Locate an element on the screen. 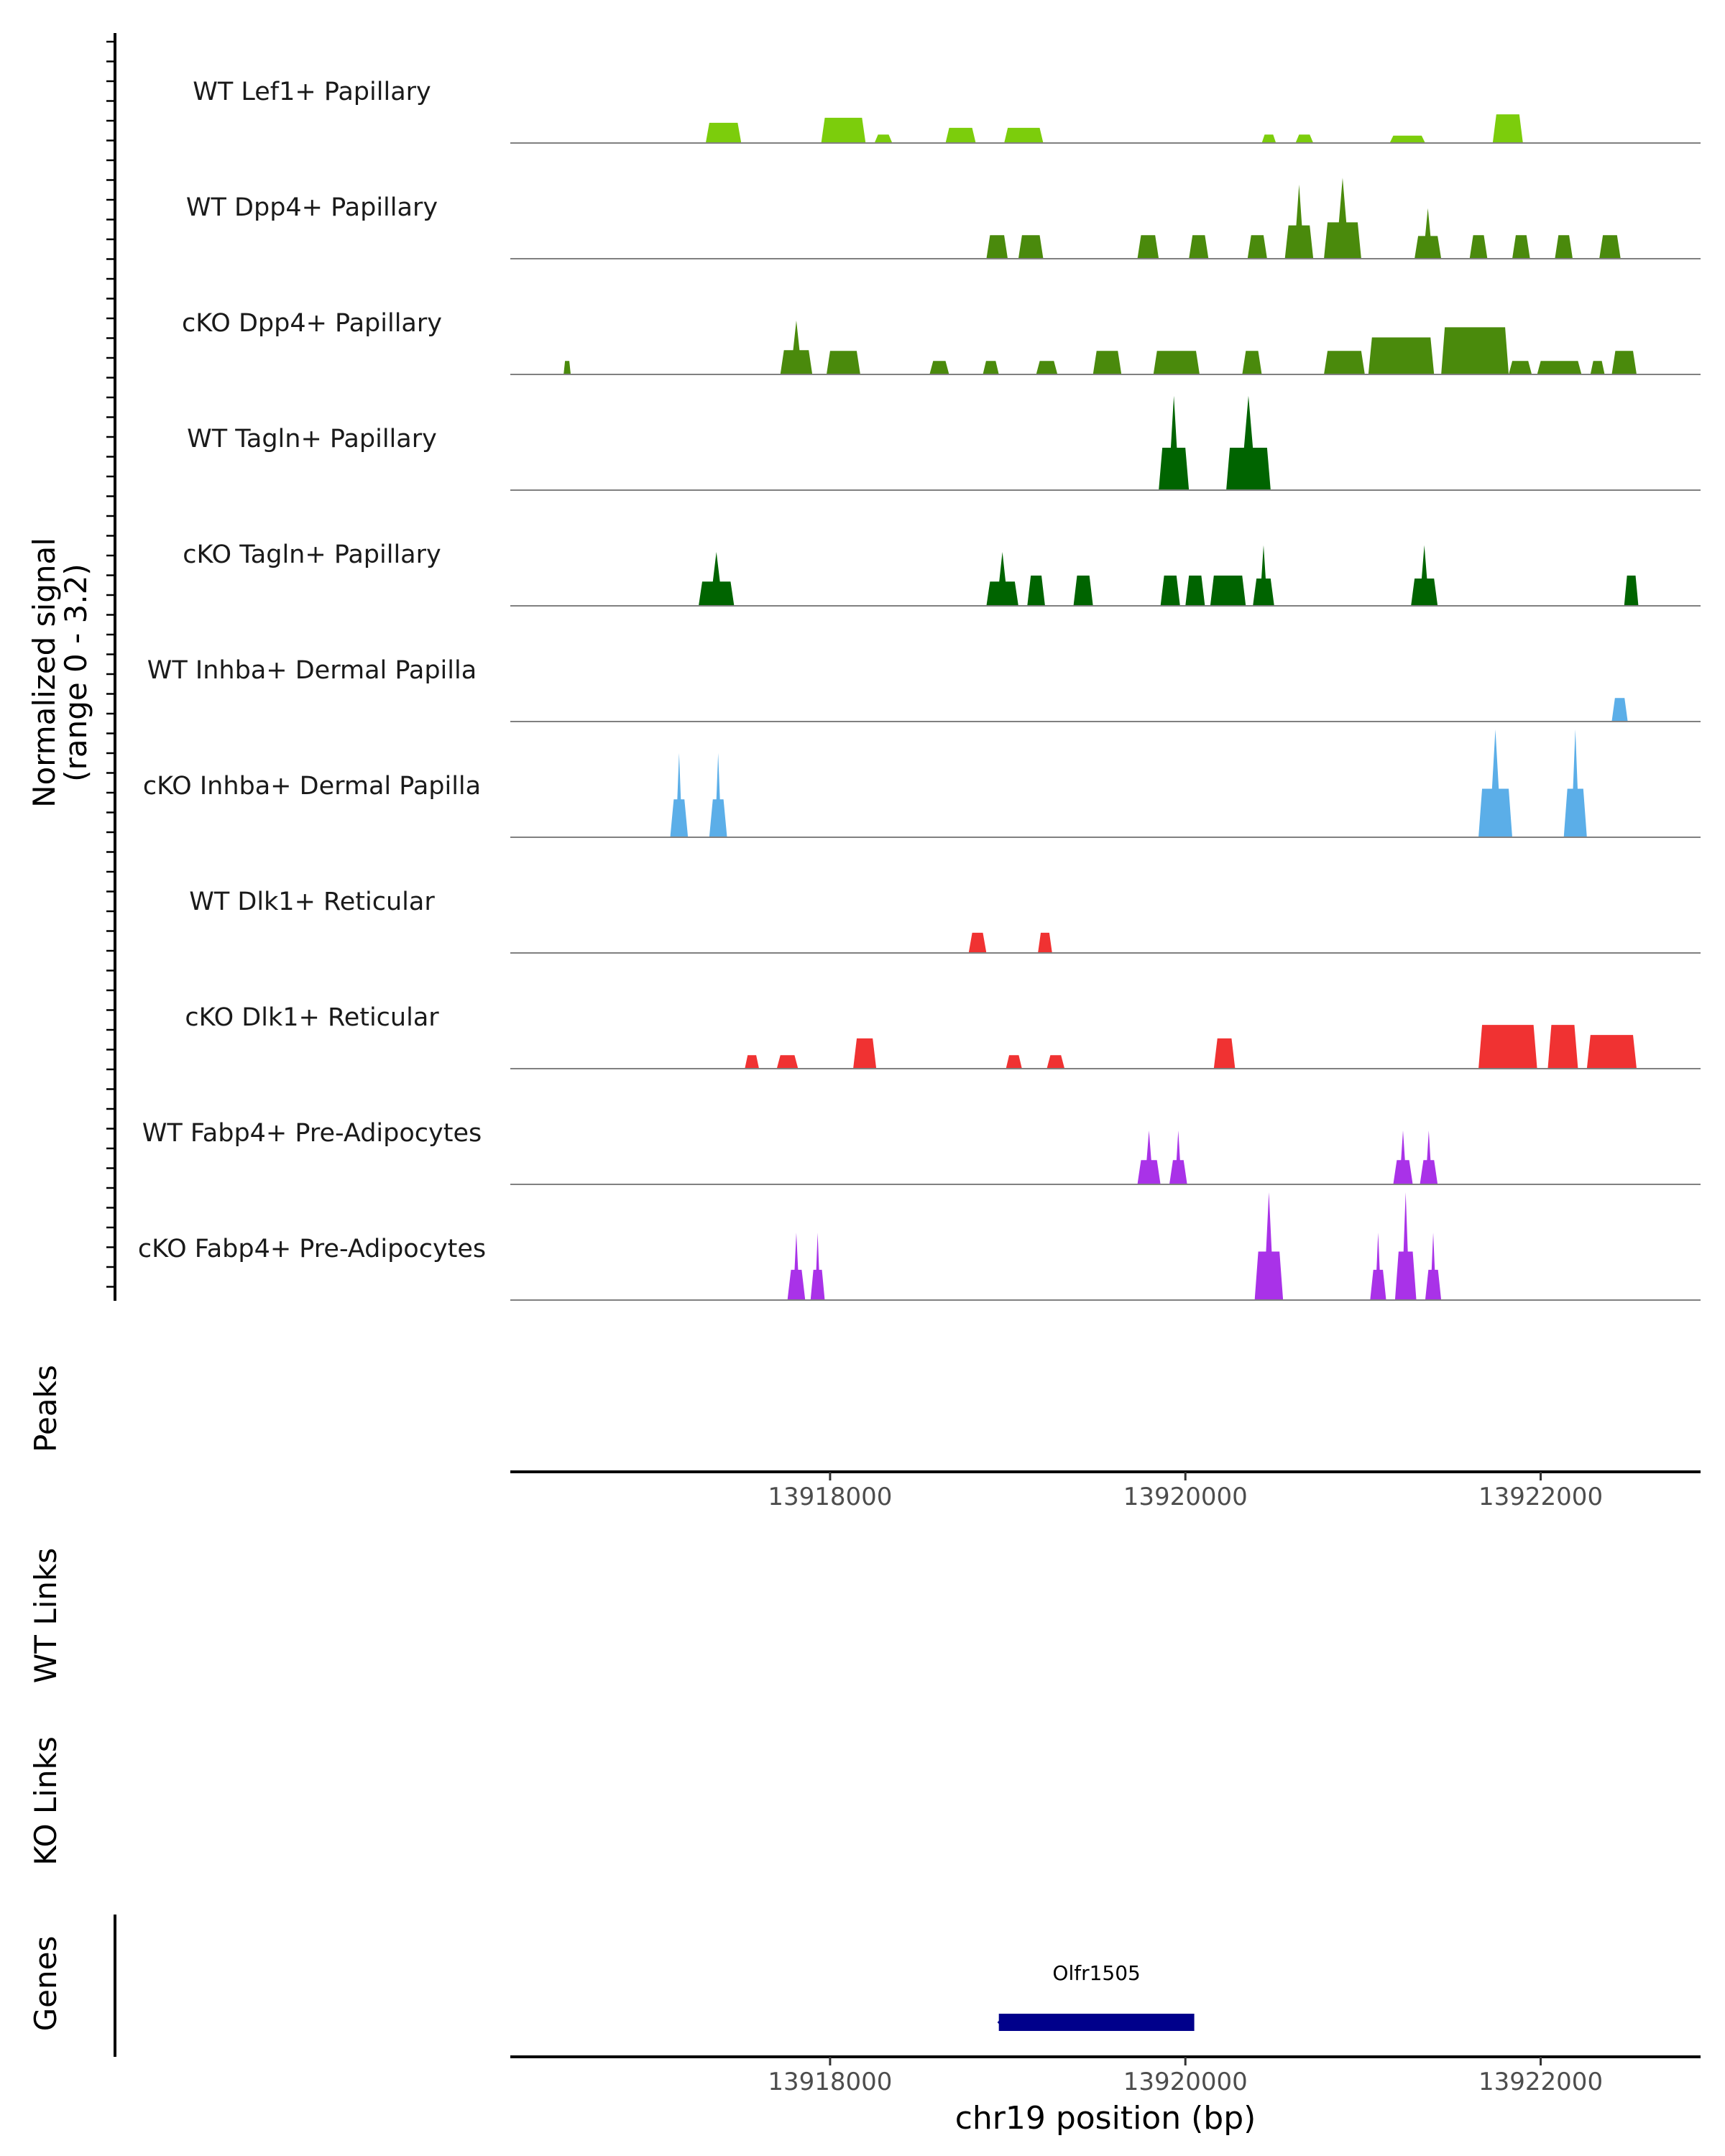 This screenshot has width=1725, height=2156. peaks-x-axis-ticks: 13918000 13920000 13922000 is located at coordinates (1185, 1492).